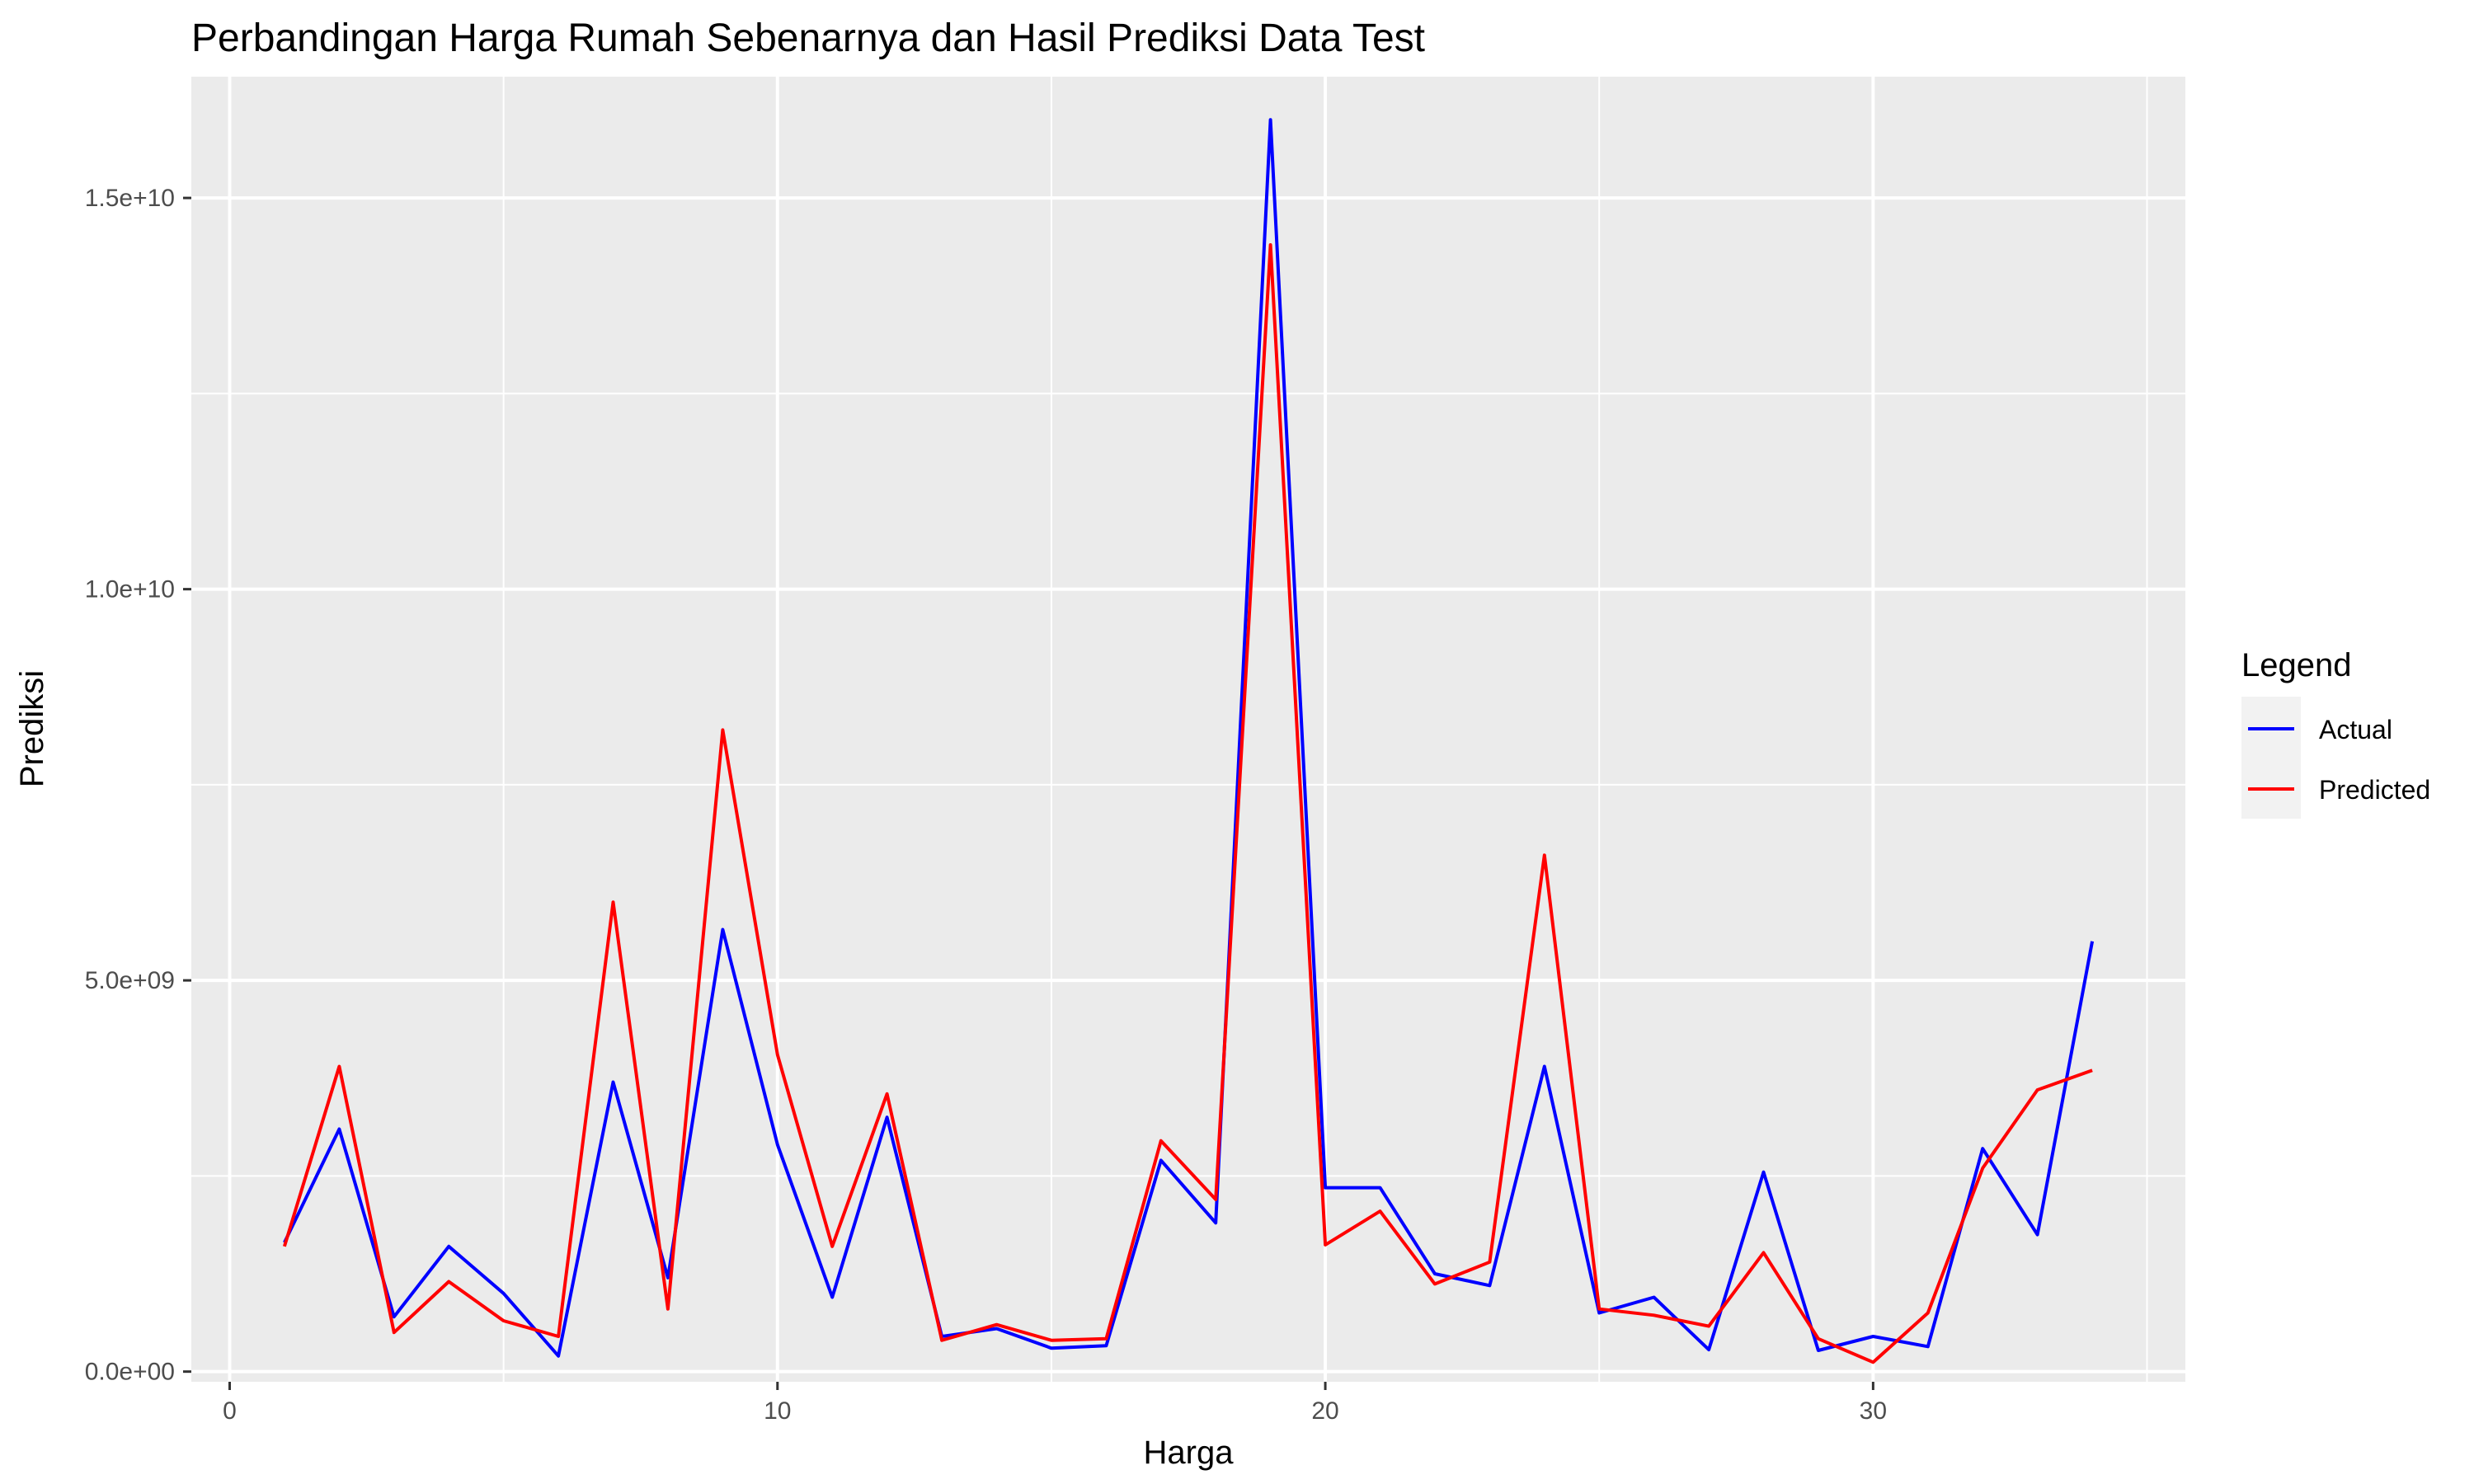 The height and width of the screenshot is (1484, 2474). What do you see at coordinates (1055, 1403) in the screenshot?
I see `x-axis-ticks: 0 10 20 30` at bounding box center [1055, 1403].